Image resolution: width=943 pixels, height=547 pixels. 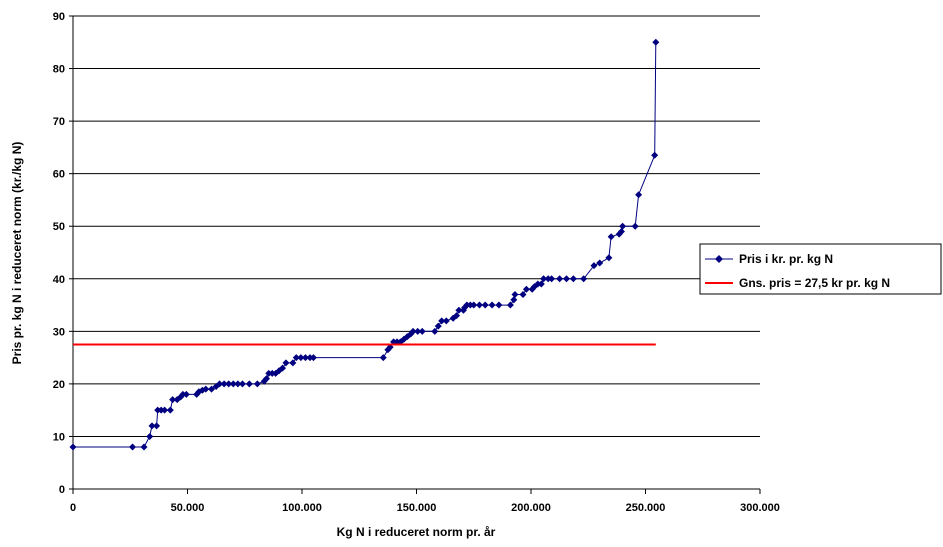 I want to click on y-tick-label: 50, so click(x=59, y=227).